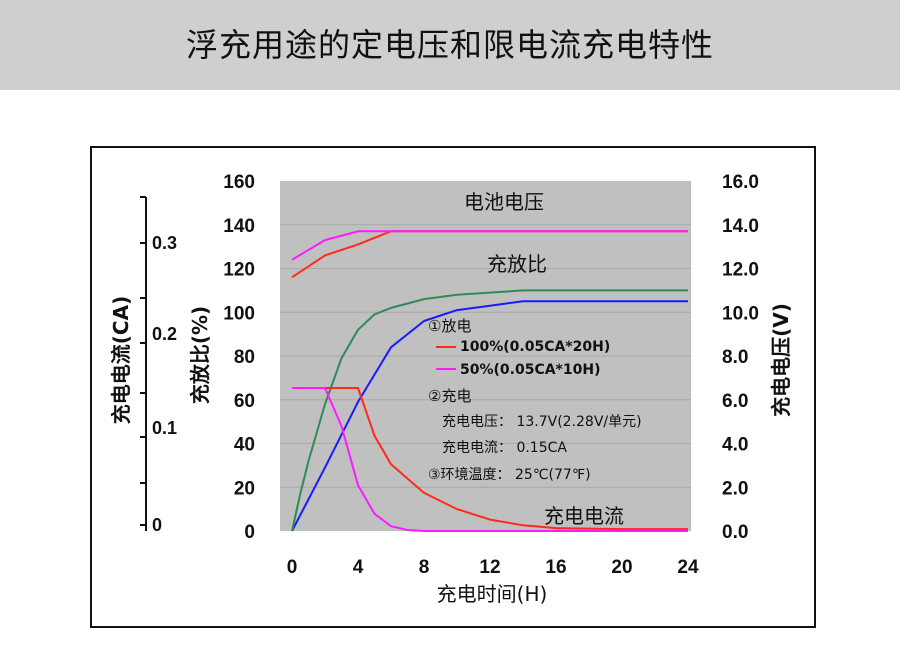 The image size is (900, 657). What do you see at coordinates (239, 226) in the screenshot?
I see `y-tick-label-ratio: 140` at bounding box center [239, 226].